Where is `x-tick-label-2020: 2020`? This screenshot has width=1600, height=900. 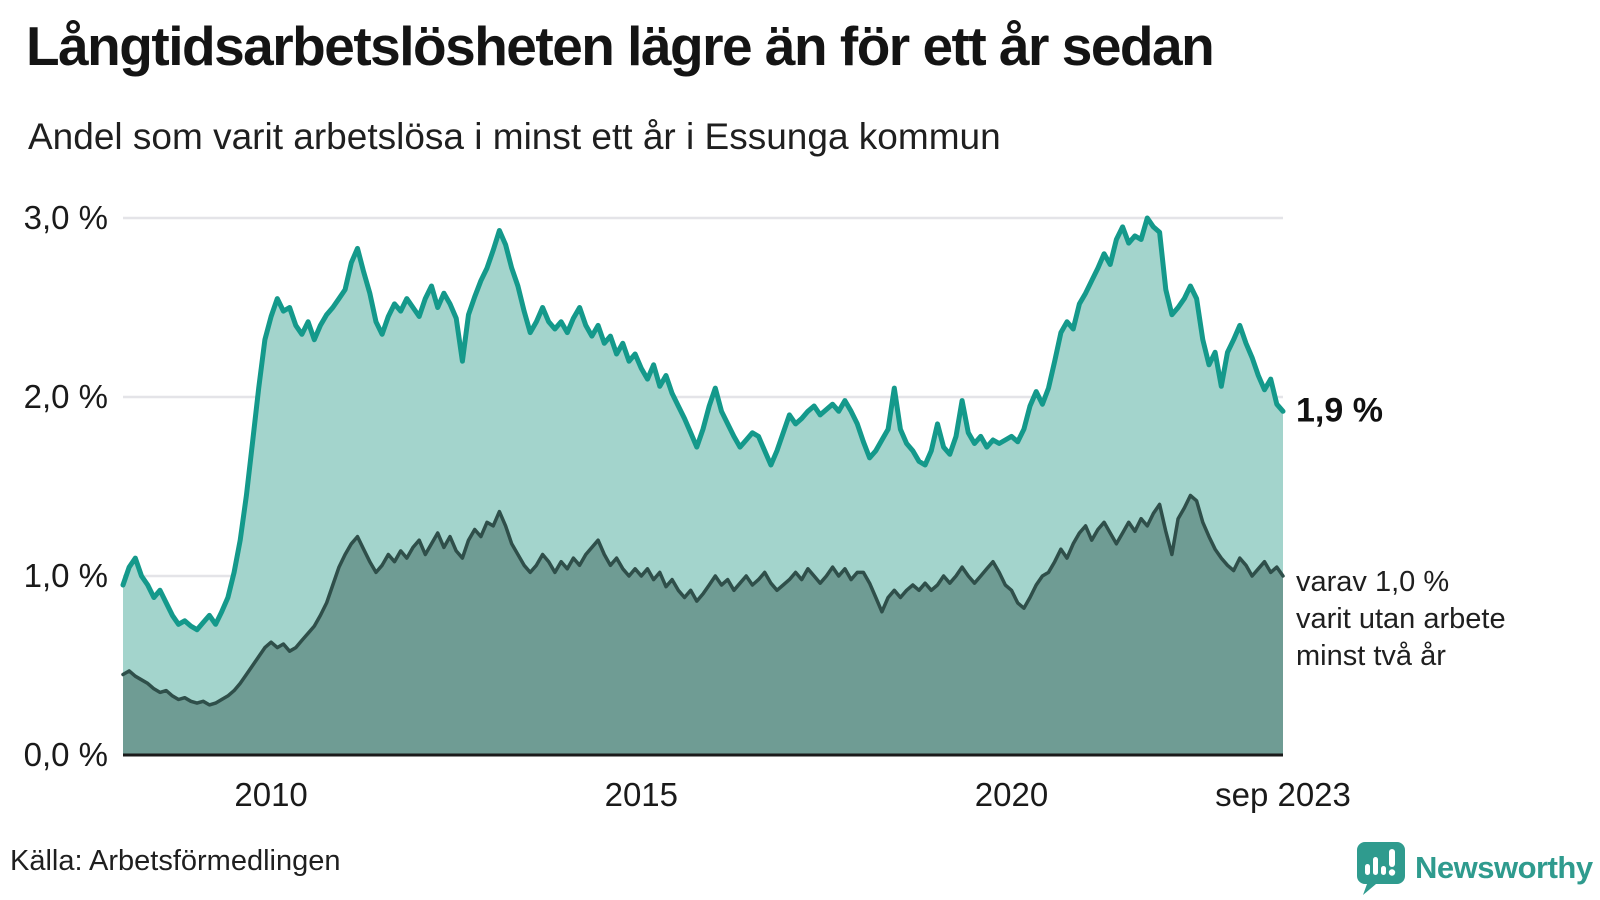 x-tick-label-2020: 2020 is located at coordinates (1011, 794).